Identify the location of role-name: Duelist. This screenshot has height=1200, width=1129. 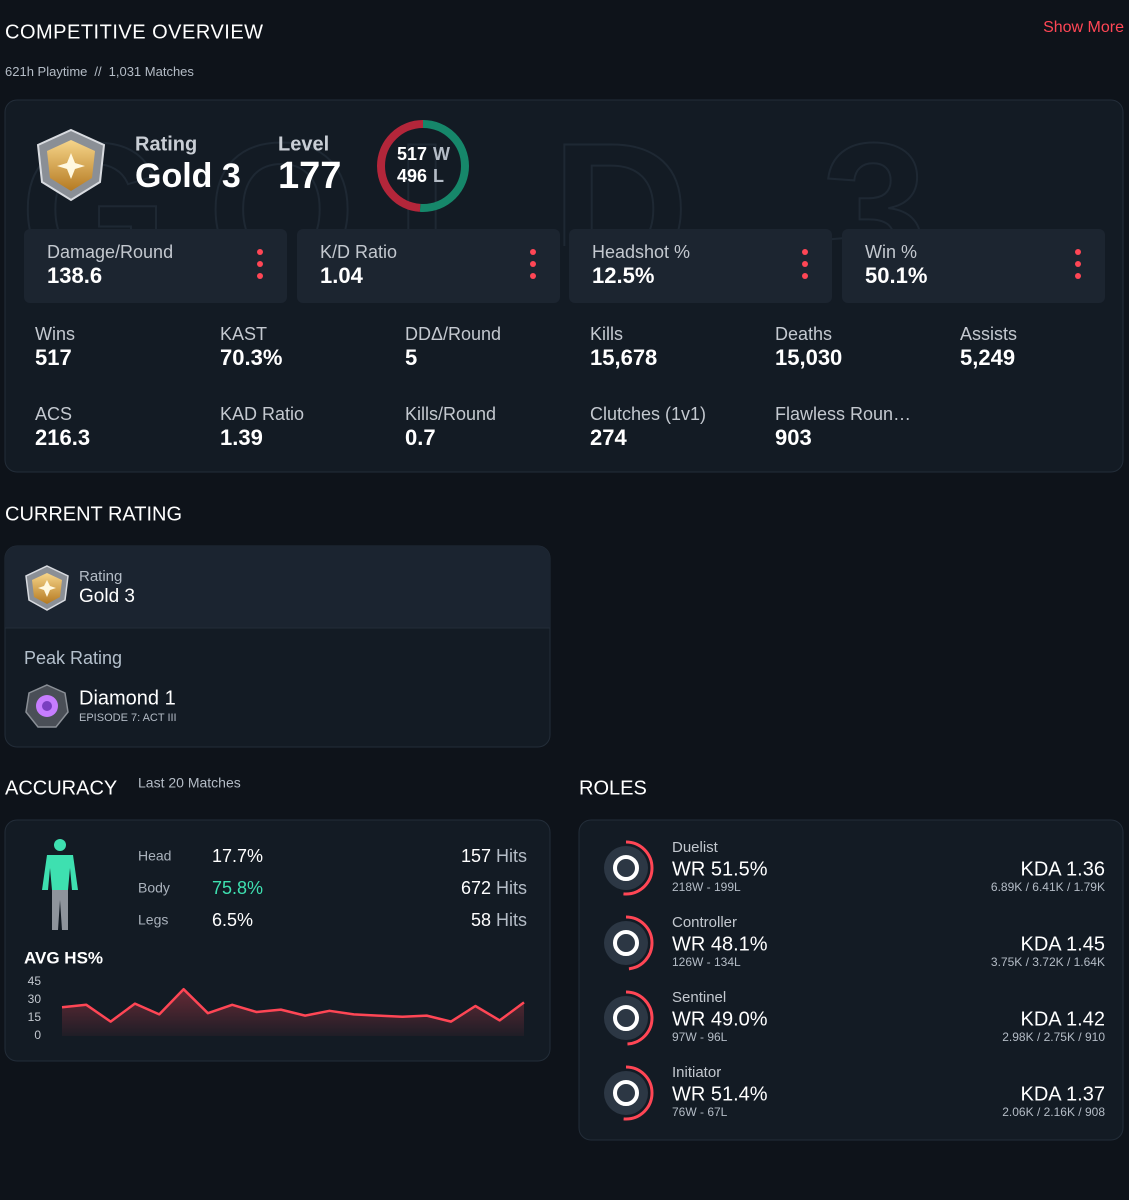
(695, 847).